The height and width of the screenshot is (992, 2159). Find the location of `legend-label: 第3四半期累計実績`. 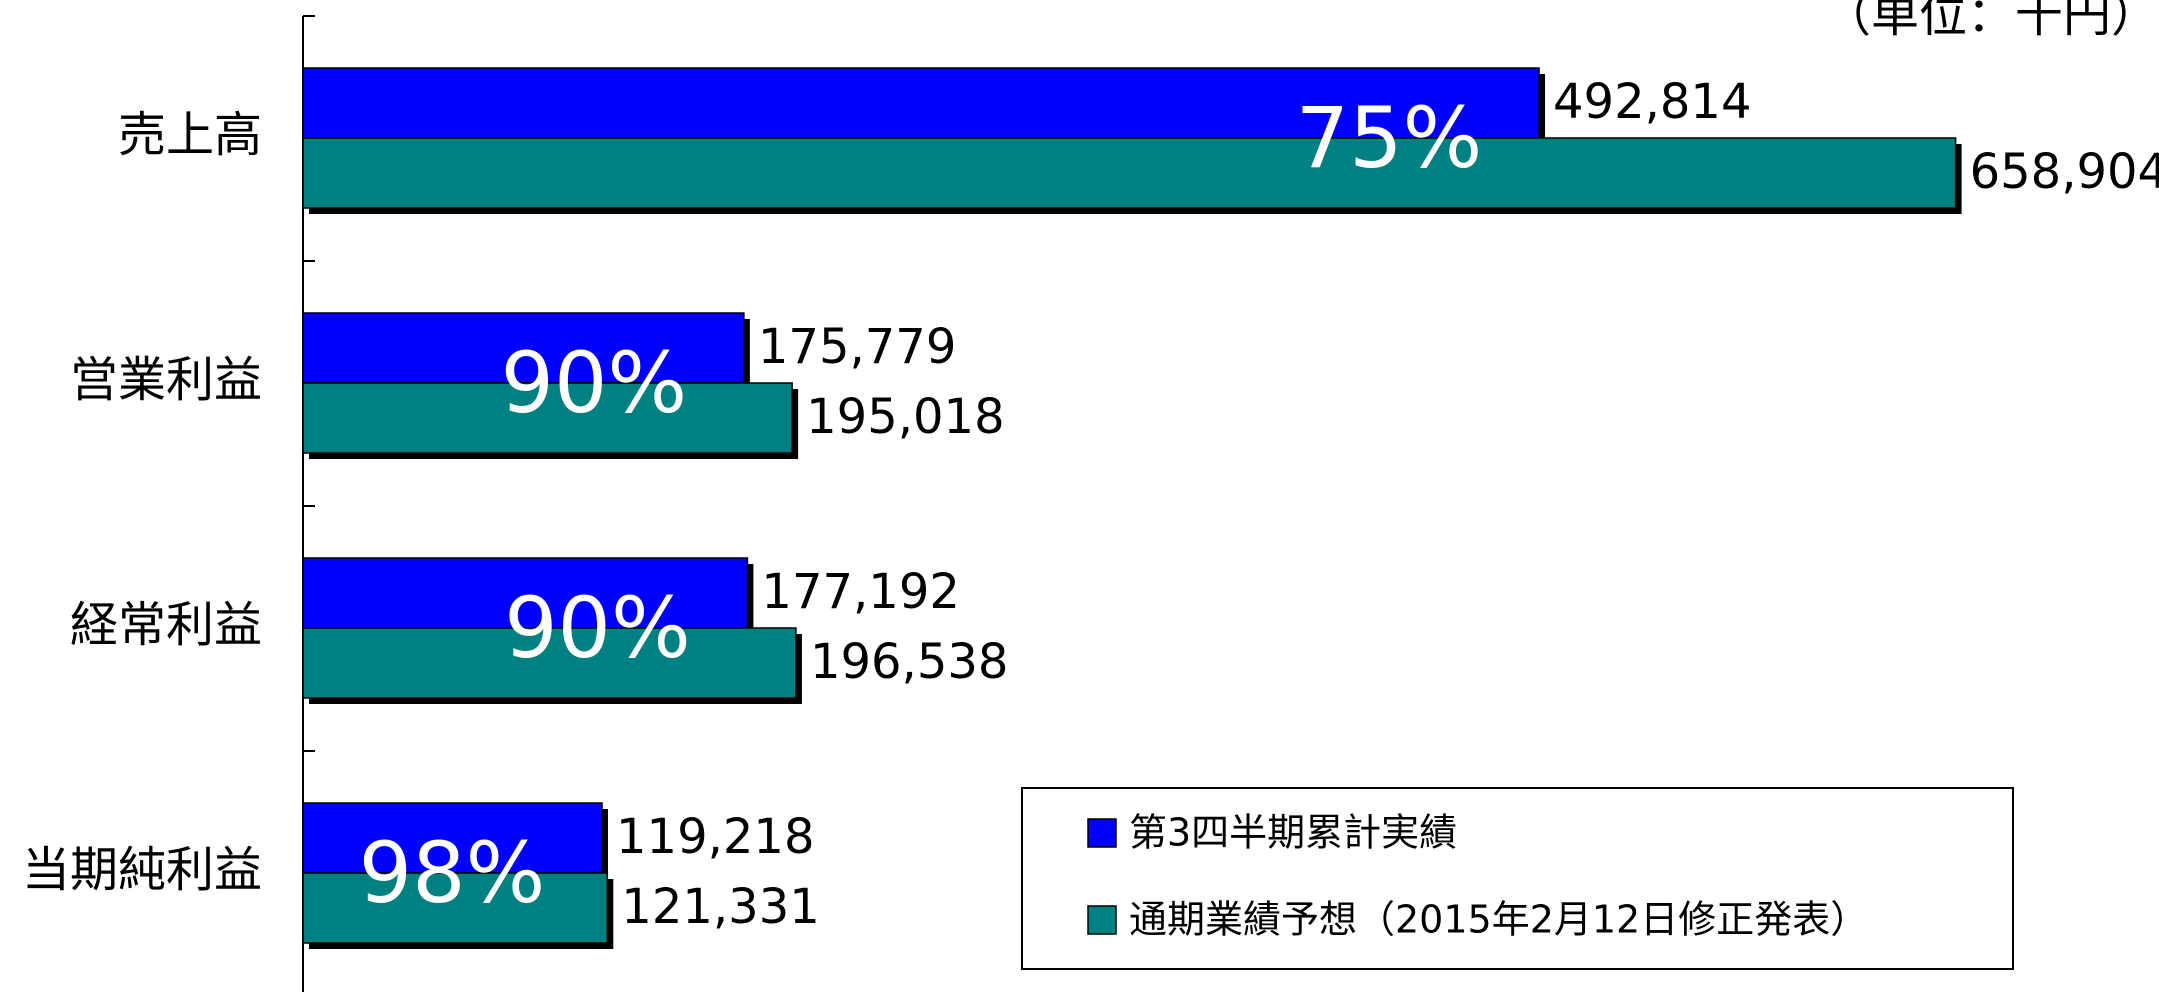

legend-label: 第3四半期累計実績 is located at coordinates (1293, 833).